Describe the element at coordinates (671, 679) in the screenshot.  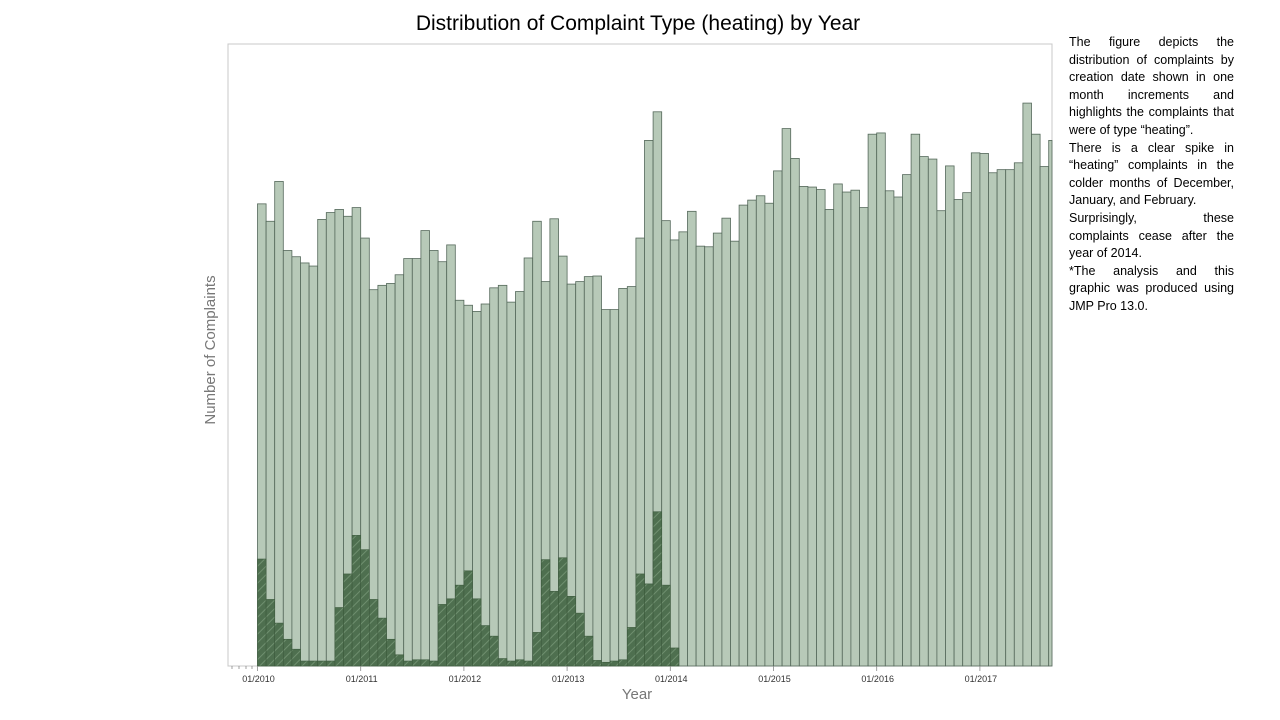
I see `x-tick-label: 01/2014` at that location.